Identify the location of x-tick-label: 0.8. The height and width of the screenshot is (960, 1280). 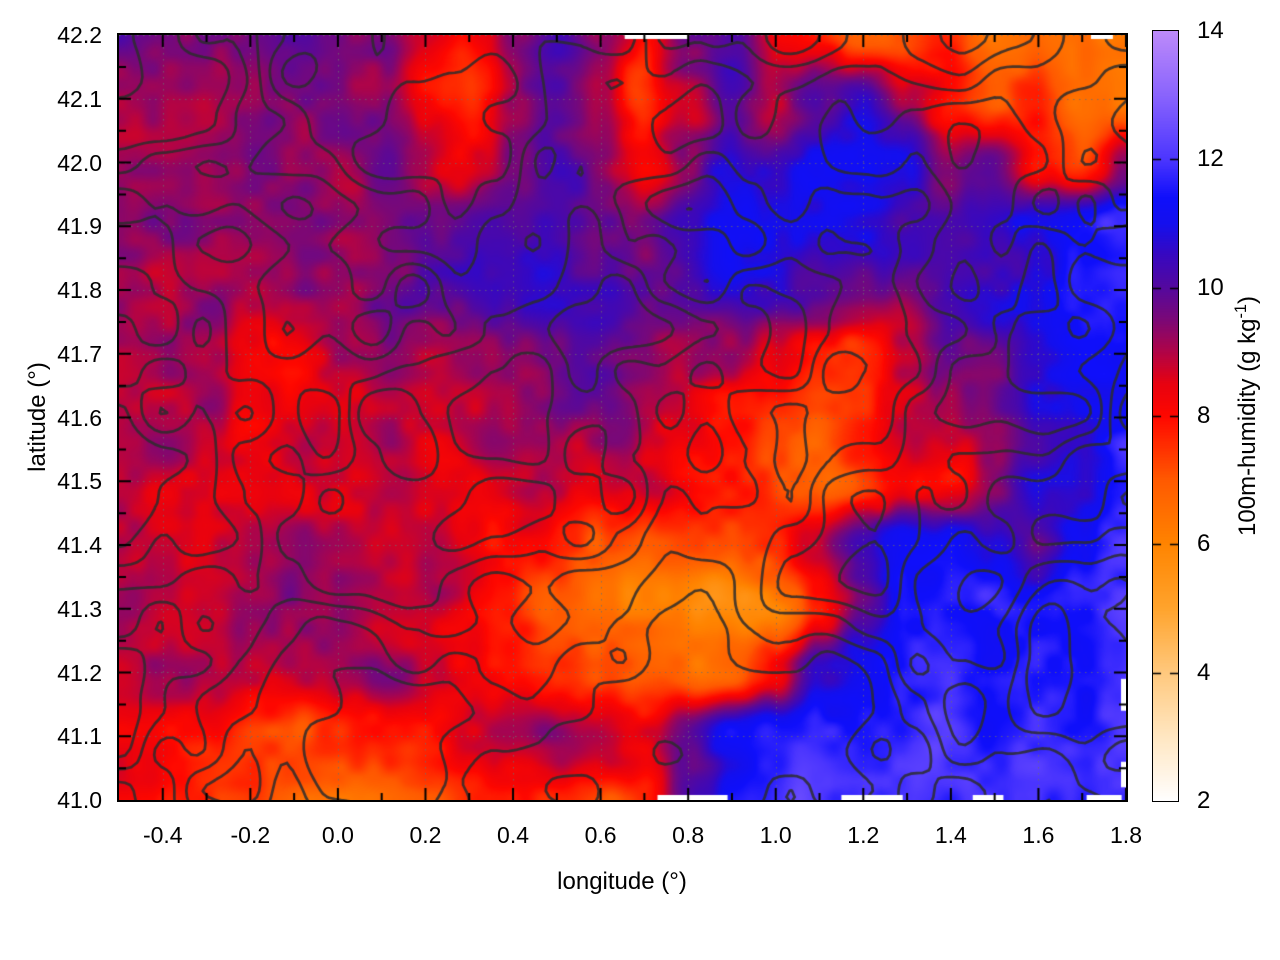
(688, 835).